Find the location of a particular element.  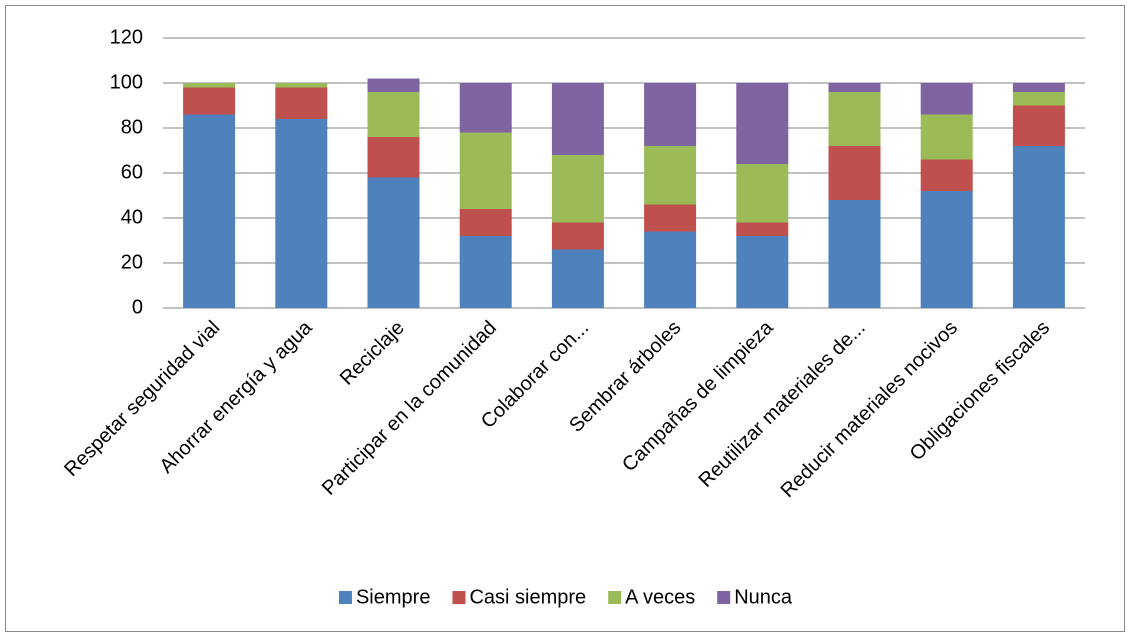

y-tick-label: 100 is located at coordinates (126, 82).